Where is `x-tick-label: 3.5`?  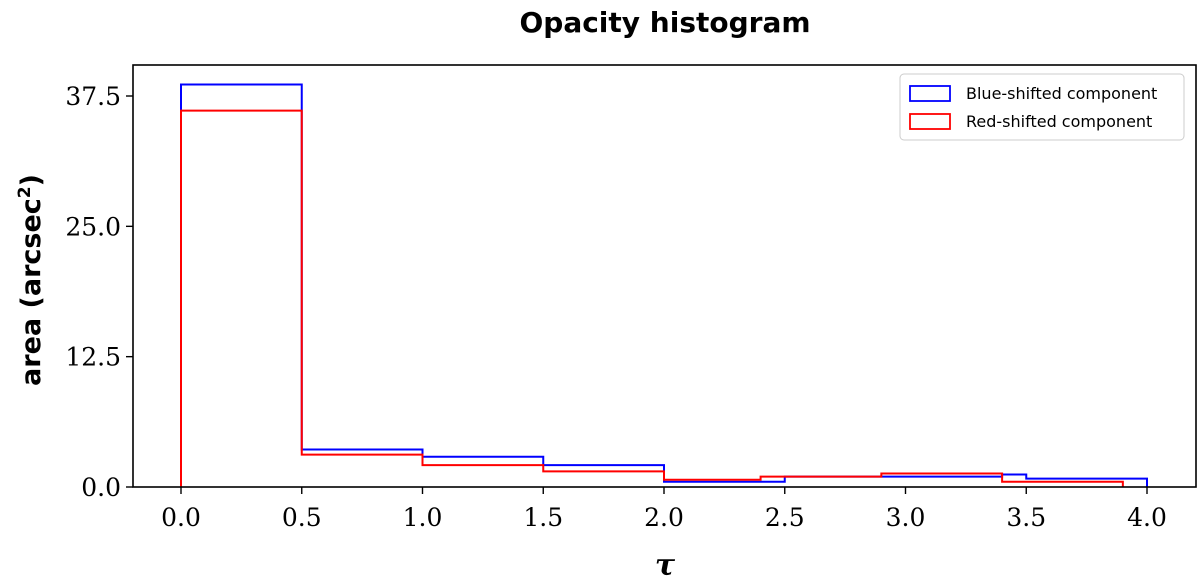
x-tick-label: 3.5 is located at coordinates (1026, 517).